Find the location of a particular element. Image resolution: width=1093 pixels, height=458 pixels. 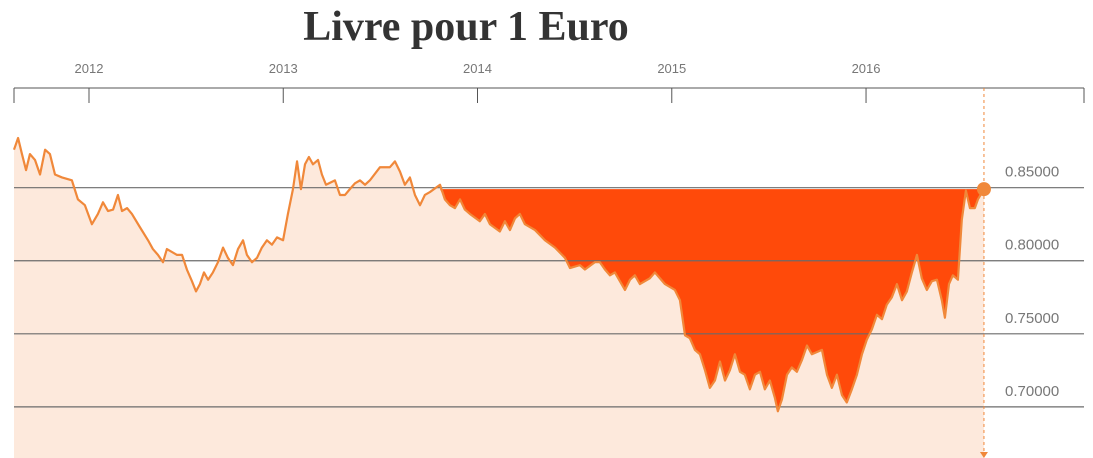

y-tick-label: 0.70000 is located at coordinates (1032, 391).